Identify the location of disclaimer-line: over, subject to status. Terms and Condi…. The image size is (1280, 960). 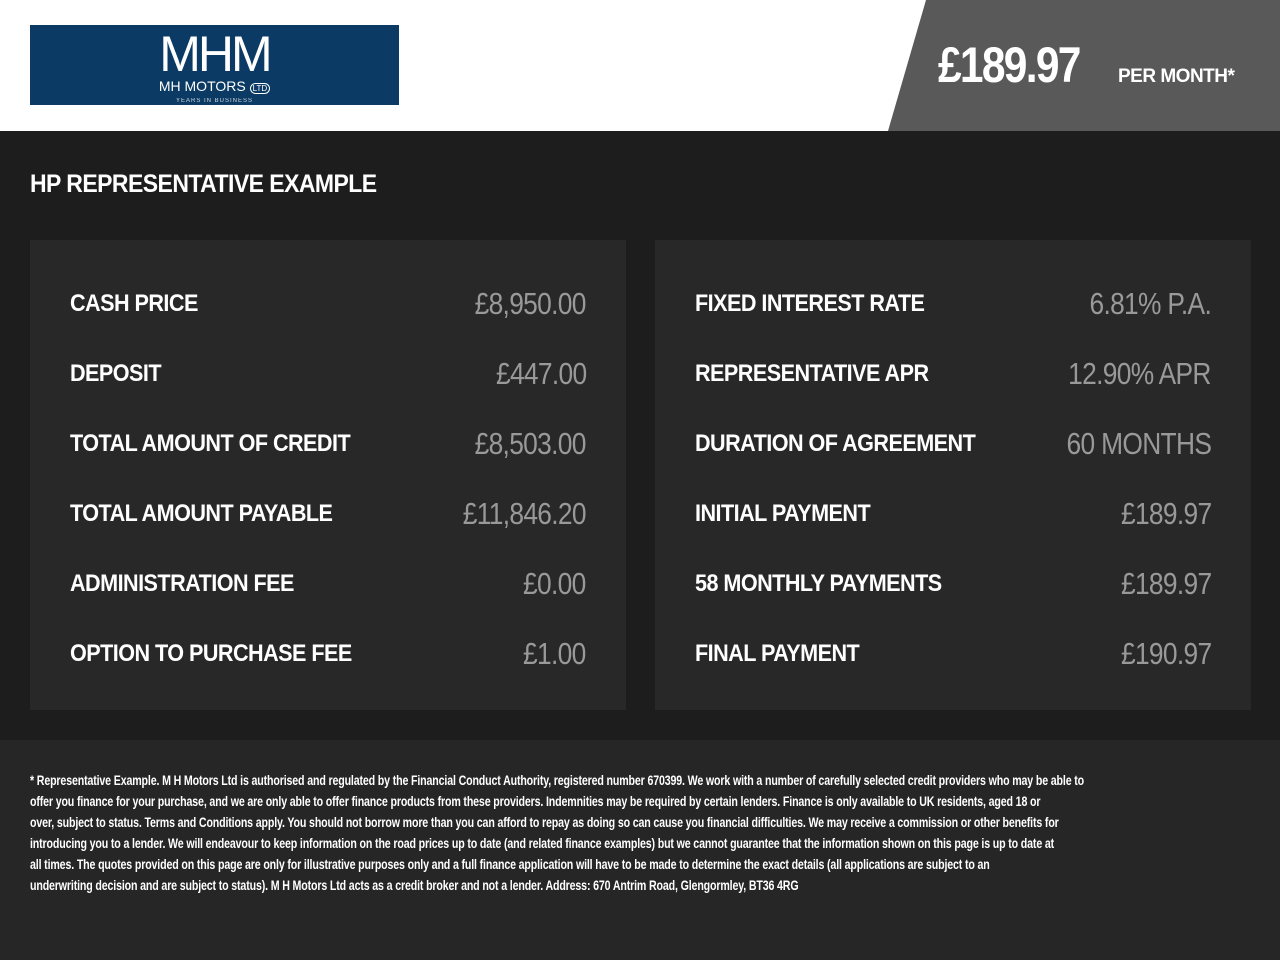
(544, 822).